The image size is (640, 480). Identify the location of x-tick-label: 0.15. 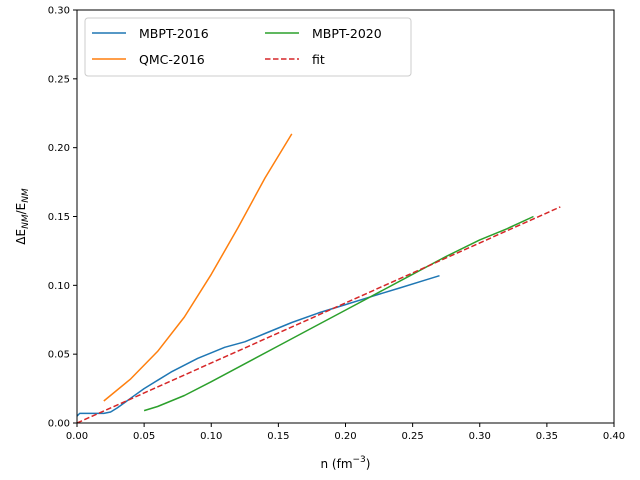
(278, 436).